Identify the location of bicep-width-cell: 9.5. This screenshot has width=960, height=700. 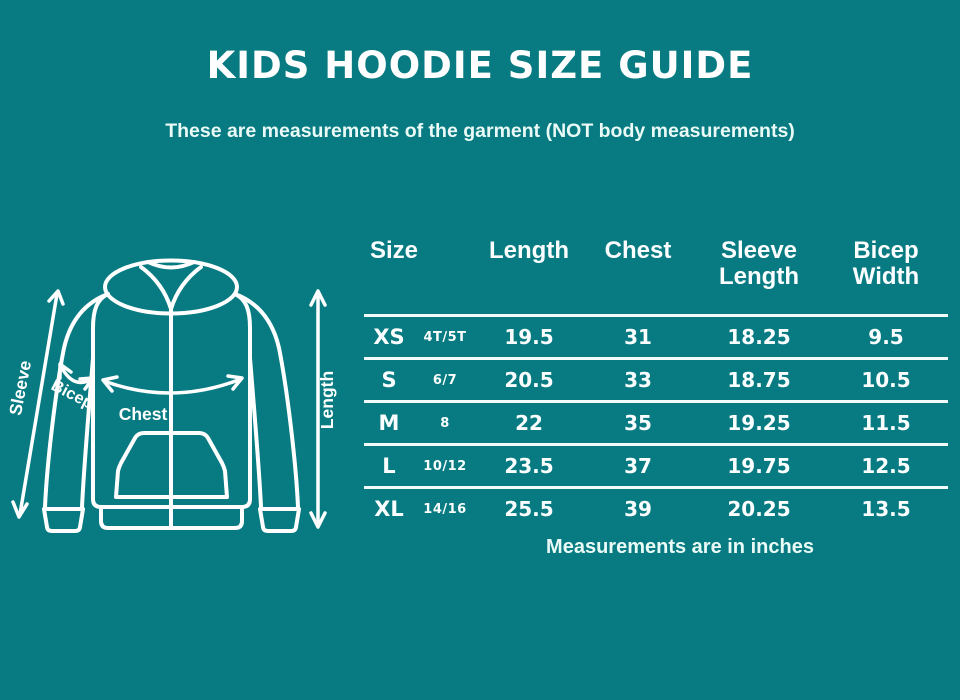
(886, 337).